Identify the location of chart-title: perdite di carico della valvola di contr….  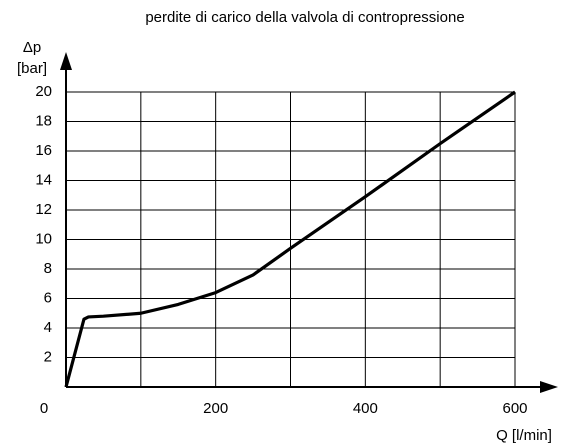
(304, 17).